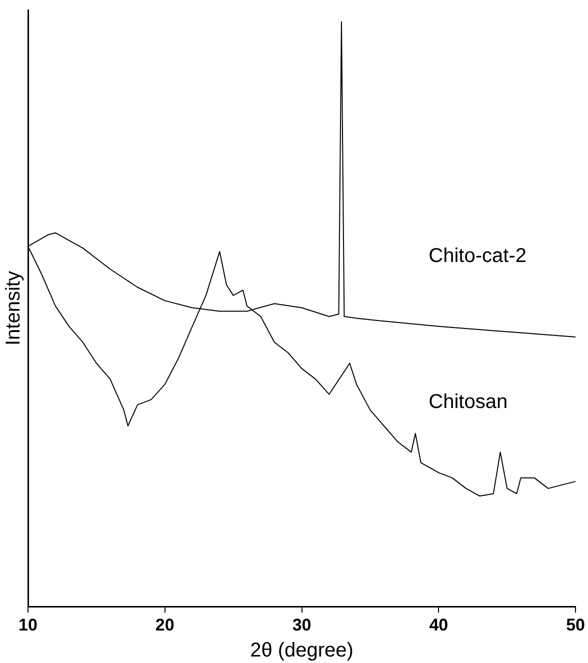 This screenshot has width=588, height=663. I want to click on y-axis-title: Intensity, so click(13, 308).